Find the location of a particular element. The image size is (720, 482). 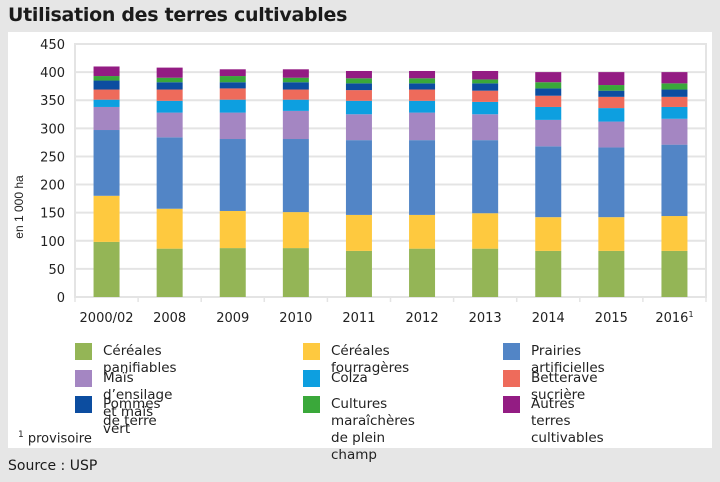

y-tick-label: 450 is located at coordinates (52, 45).